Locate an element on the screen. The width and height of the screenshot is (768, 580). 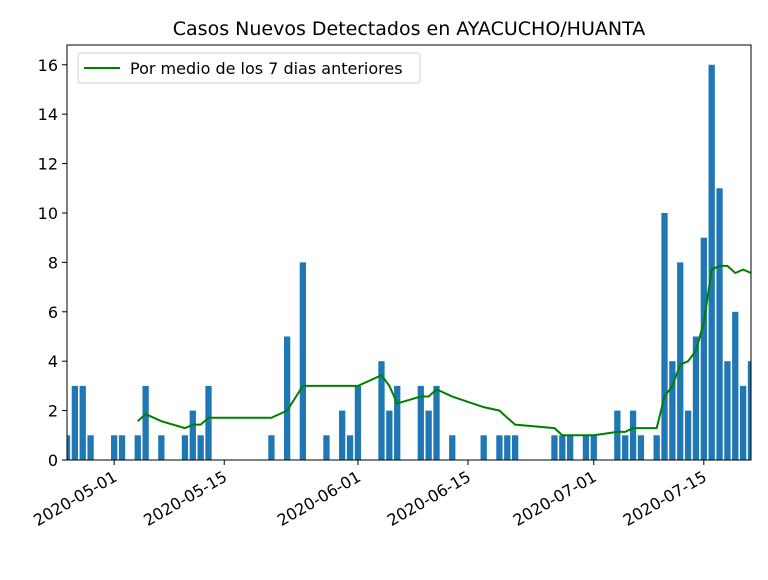
y-tick-label: 6 is located at coordinates (53, 312).